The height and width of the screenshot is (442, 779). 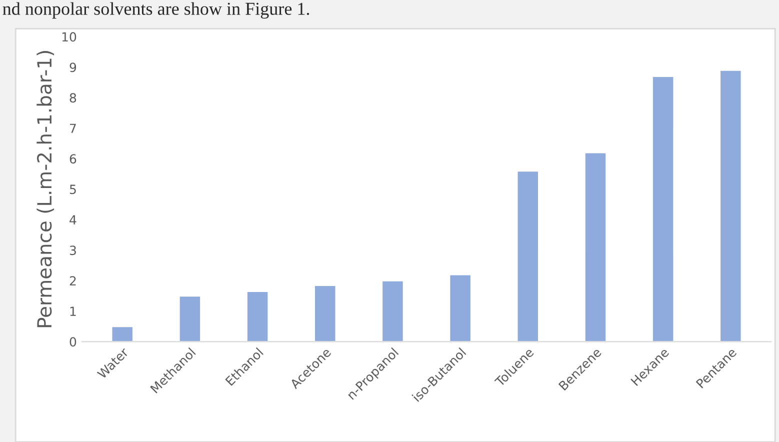 What do you see at coordinates (73, 159) in the screenshot?
I see `y-tick-label: 6` at bounding box center [73, 159].